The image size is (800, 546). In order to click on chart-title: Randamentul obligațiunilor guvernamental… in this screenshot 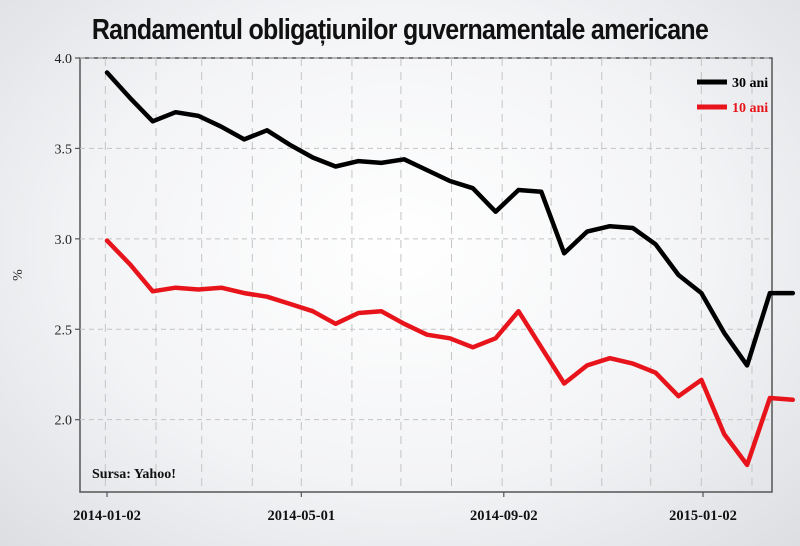, I will do `click(400, 30)`.